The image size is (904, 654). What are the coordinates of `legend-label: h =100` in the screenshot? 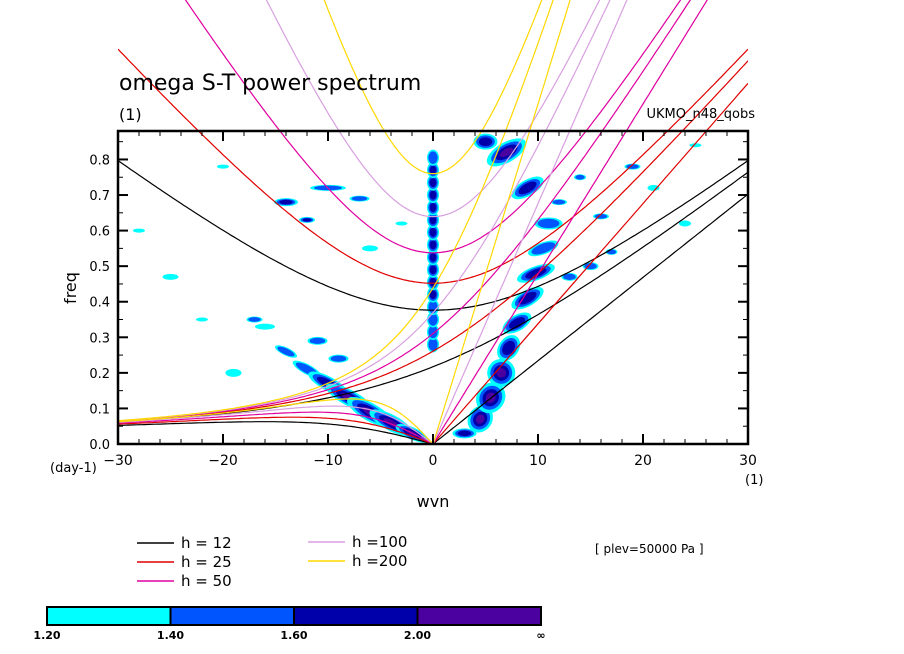 It's located at (379, 542).